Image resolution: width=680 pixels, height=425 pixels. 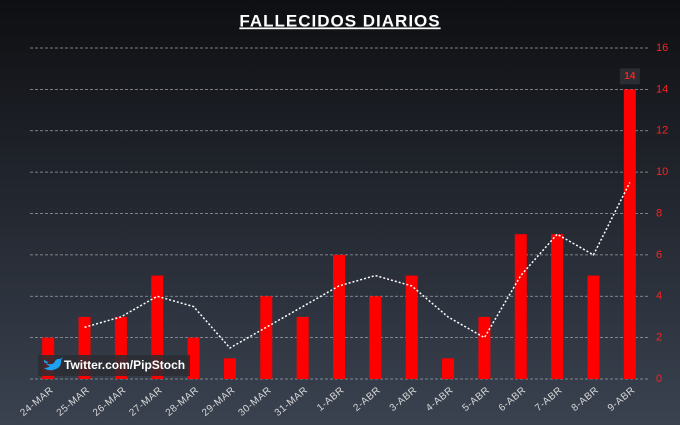 I want to click on y-tick-label: 0, so click(x=659, y=379).